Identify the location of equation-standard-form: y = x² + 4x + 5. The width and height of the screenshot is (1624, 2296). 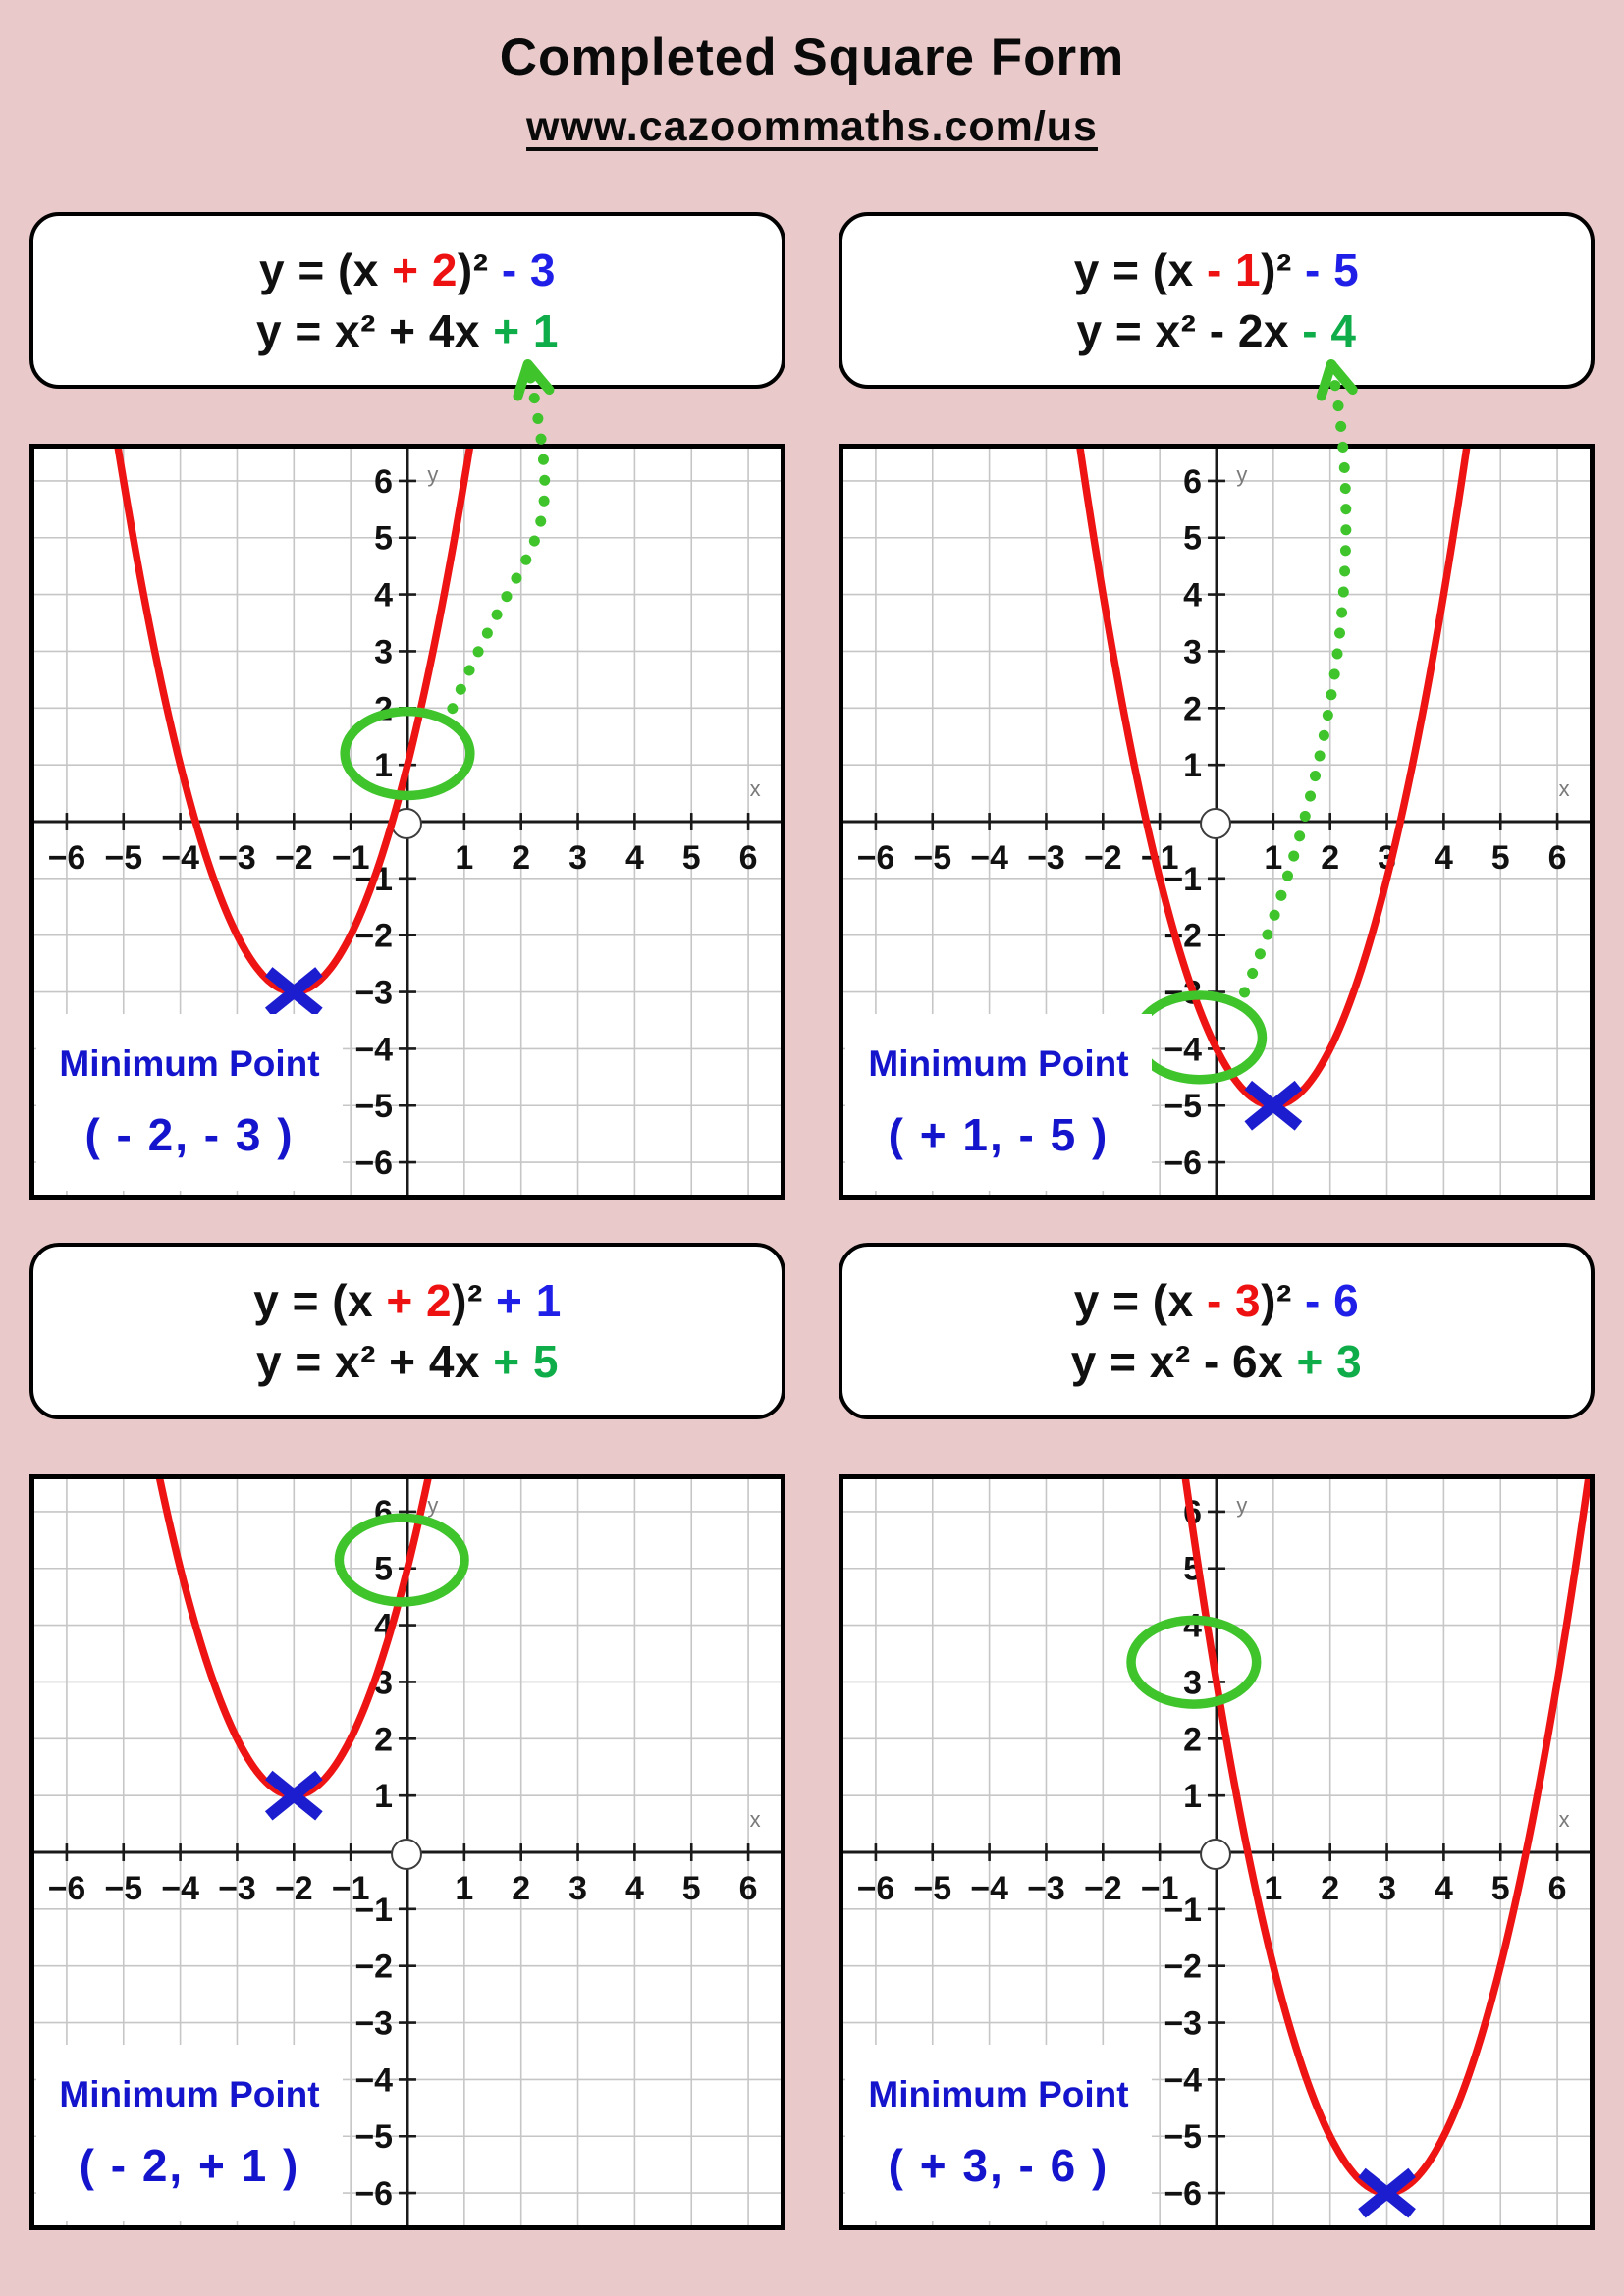
(407, 1361).